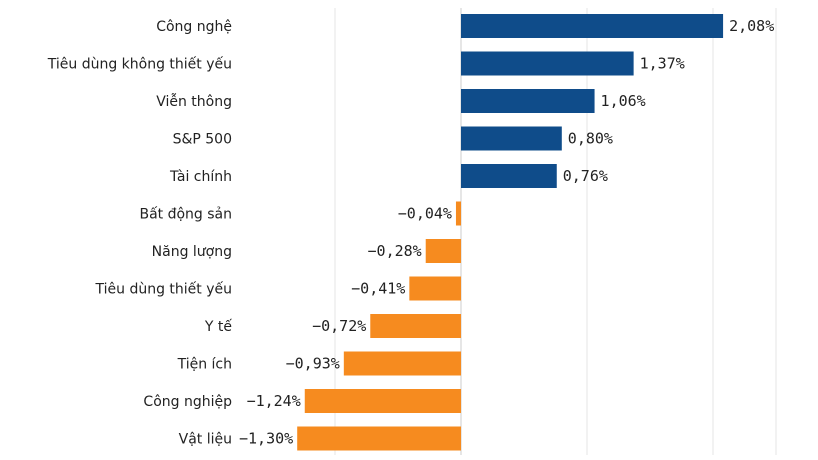  I want to click on value-label: −0,28%, so click(395, 251).